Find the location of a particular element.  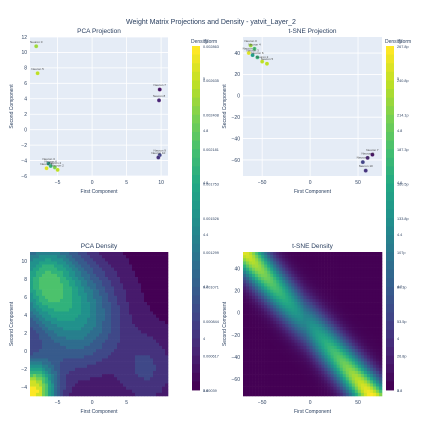

colorbar-tick-label: 187.3p is located at coordinates (403, 150).